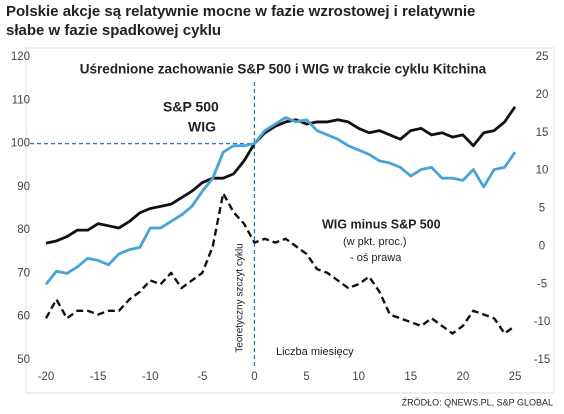  I want to click on y2-tick-label: 5, so click(542, 209).